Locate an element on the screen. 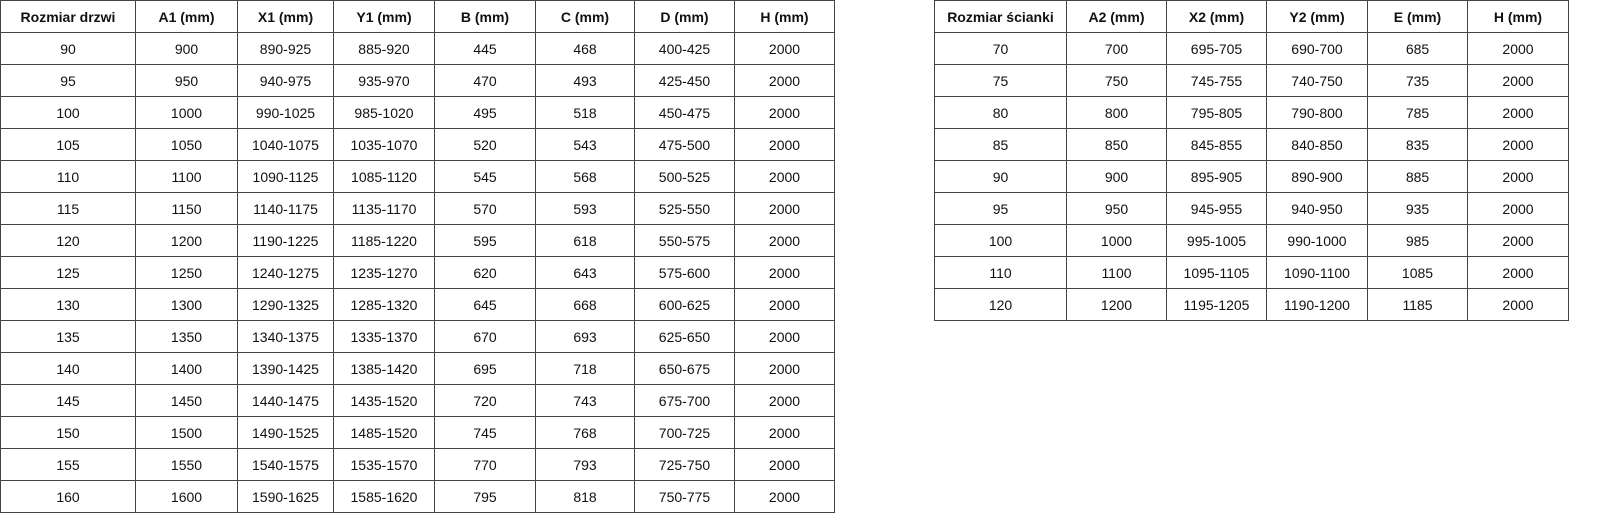 The image size is (1600, 514). table-cell: 885 is located at coordinates (1417, 176).